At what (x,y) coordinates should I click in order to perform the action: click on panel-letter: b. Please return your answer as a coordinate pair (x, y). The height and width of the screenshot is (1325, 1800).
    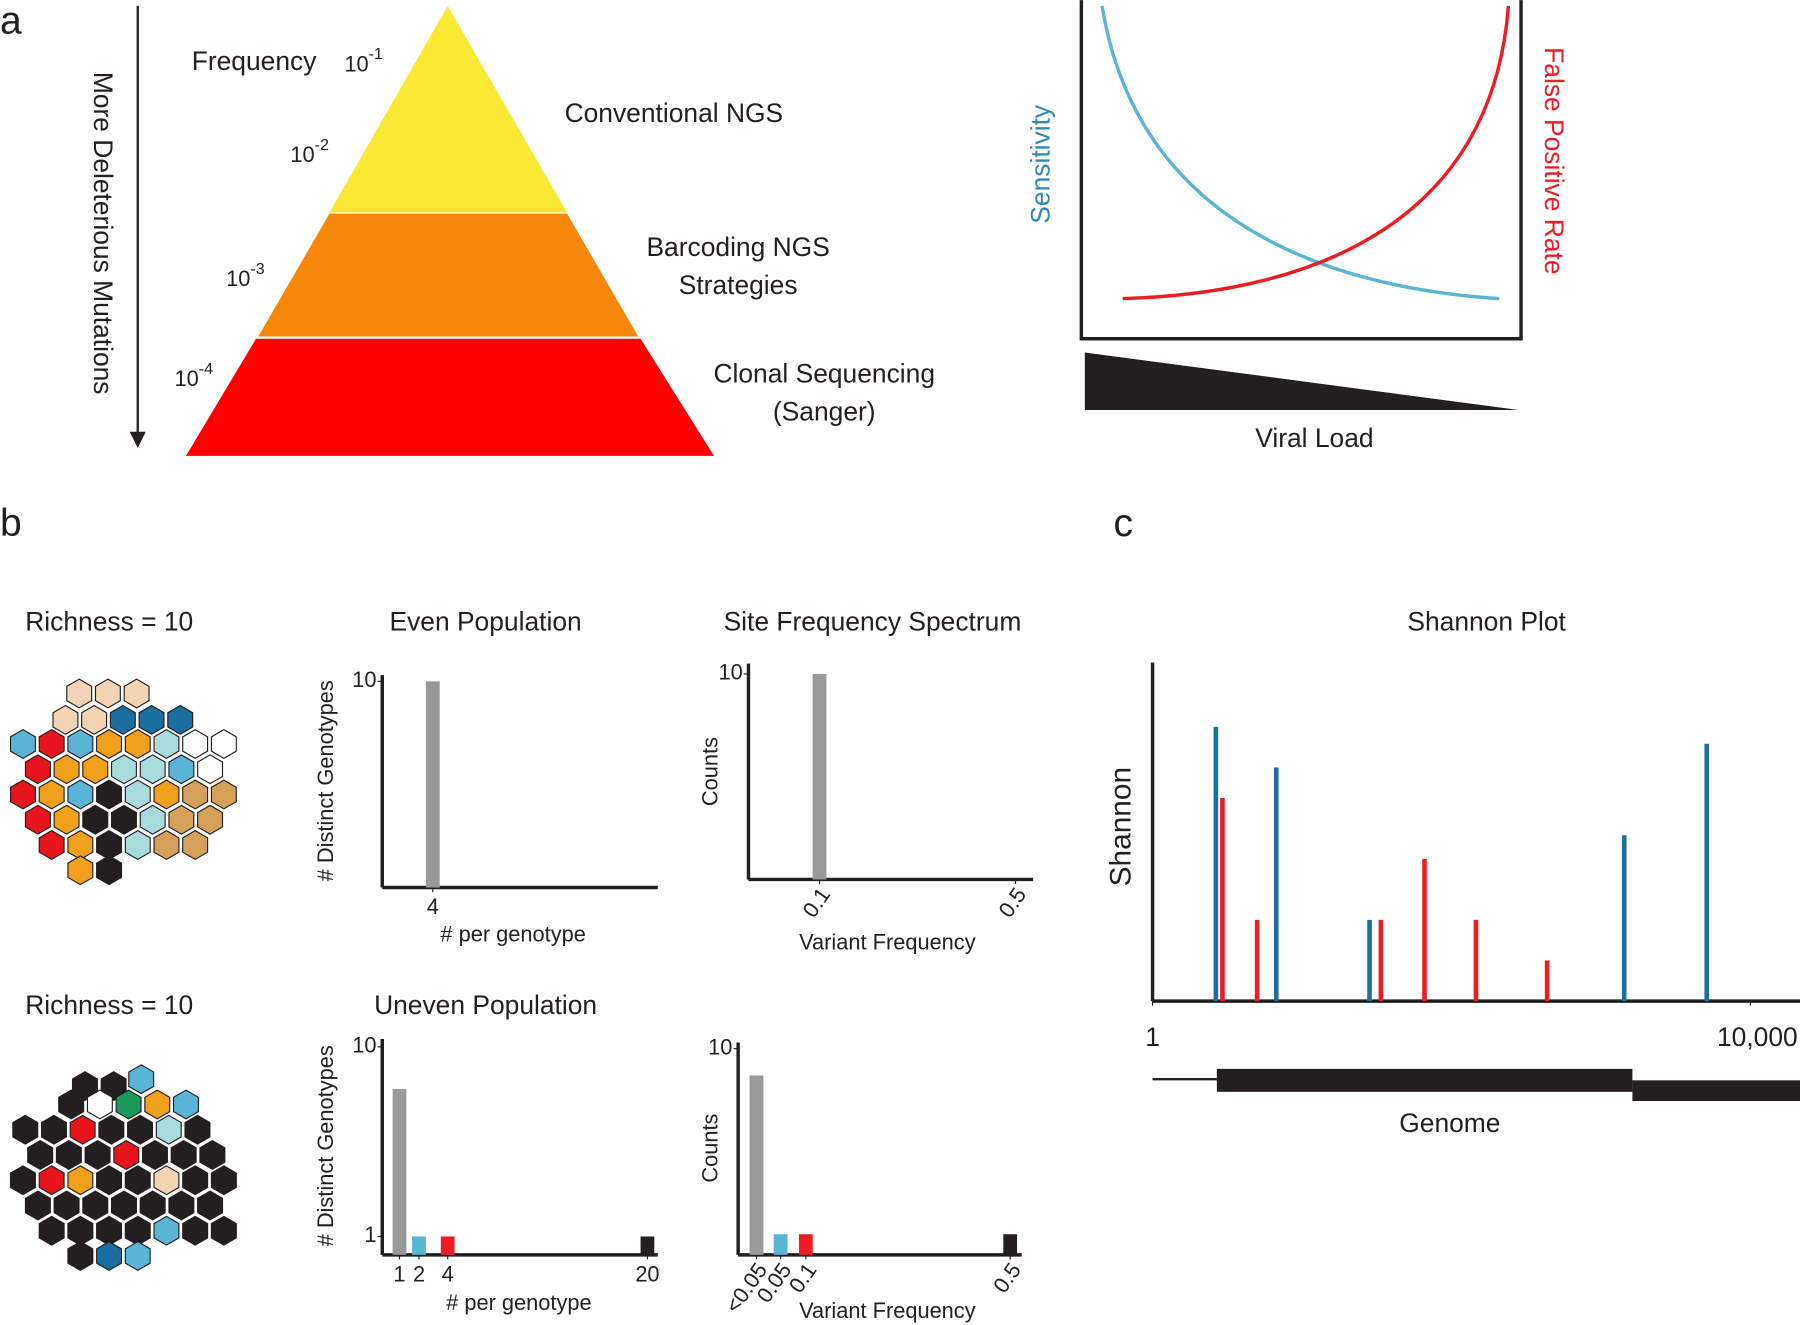
    Looking at the image, I should click on (11, 523).